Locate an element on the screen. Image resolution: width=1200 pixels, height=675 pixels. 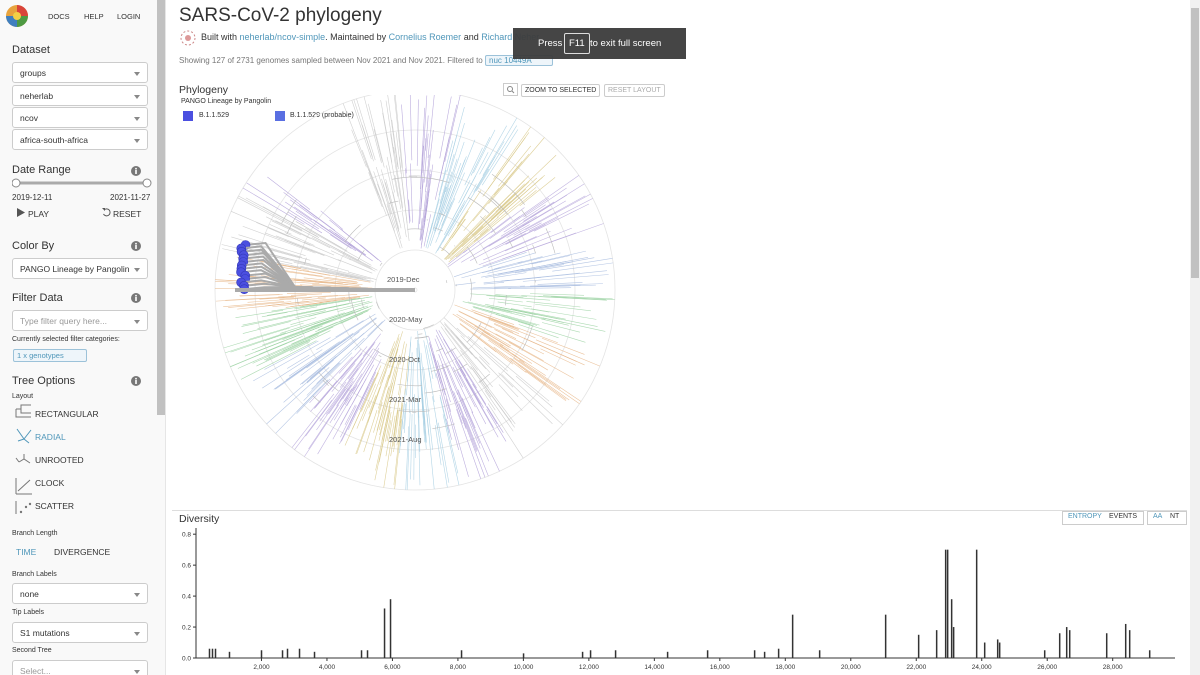
zoom-button is located at coordinates (510, 89).